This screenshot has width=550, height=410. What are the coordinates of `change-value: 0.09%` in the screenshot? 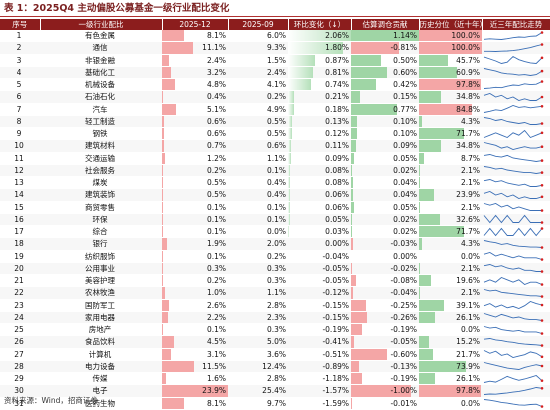 It's located at (319, 158).